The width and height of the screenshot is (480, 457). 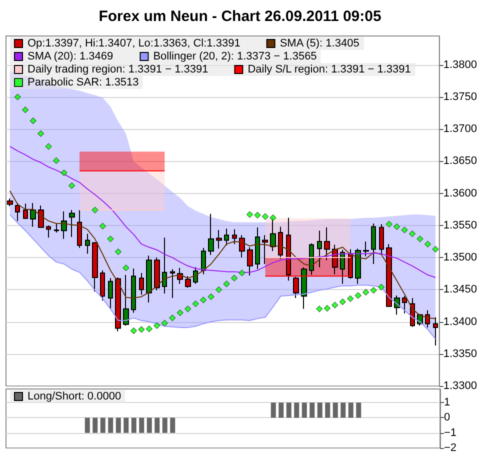 What do you see at coordinates (460, 354) in the screenshot?
I see `y-tick-label: 1.3350` at bounding box center [460, 354].